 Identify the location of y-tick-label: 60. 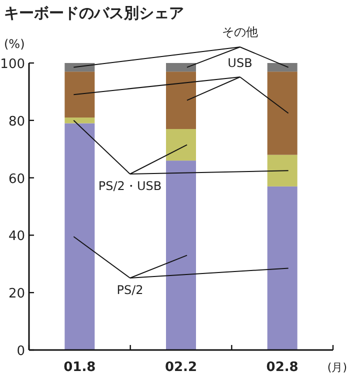
(16, 179).